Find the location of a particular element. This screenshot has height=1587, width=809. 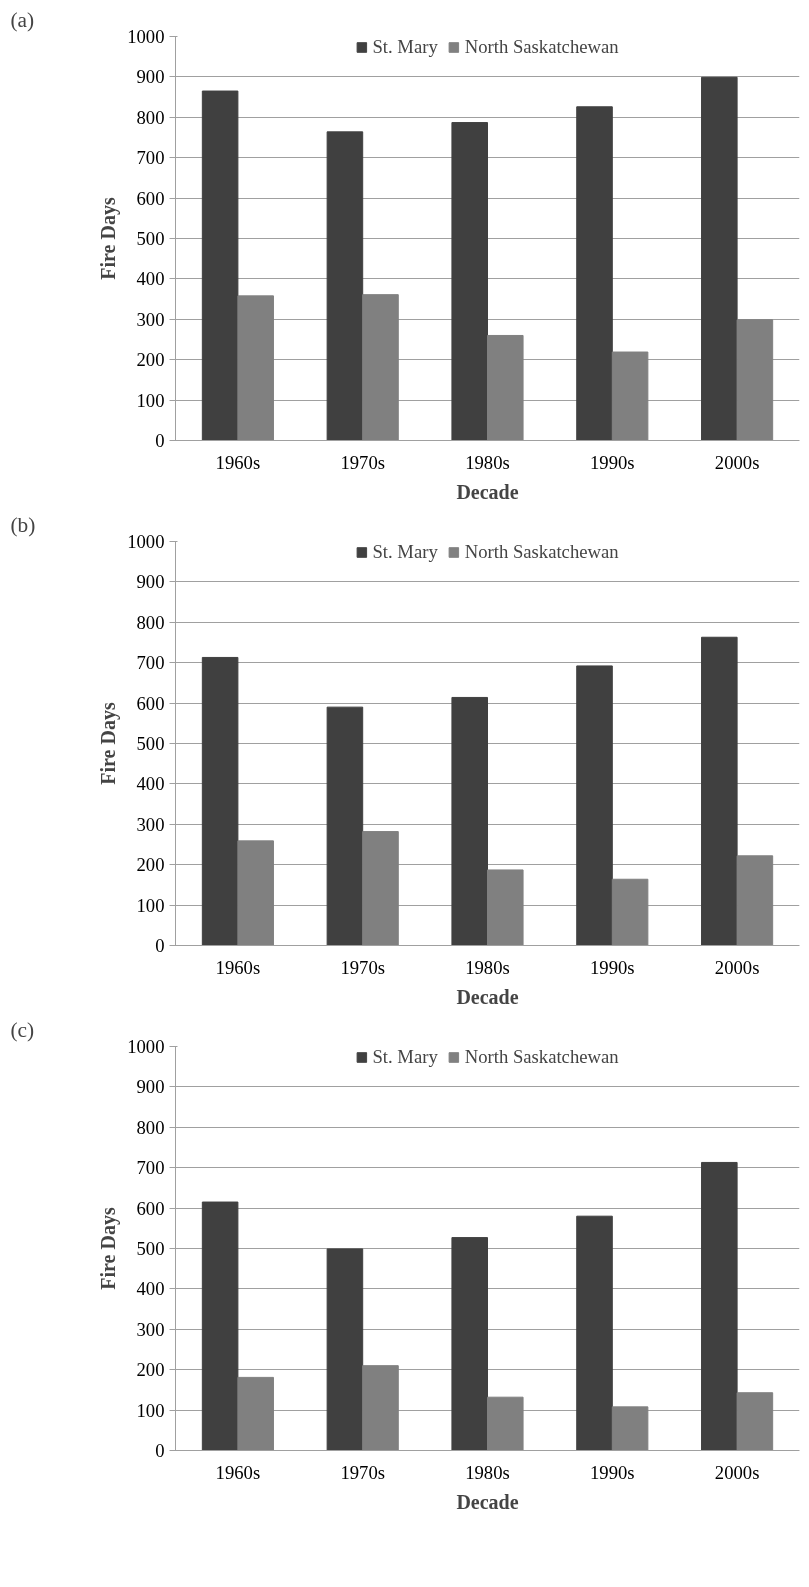

text: (a) is located at coordinates (22, 19).